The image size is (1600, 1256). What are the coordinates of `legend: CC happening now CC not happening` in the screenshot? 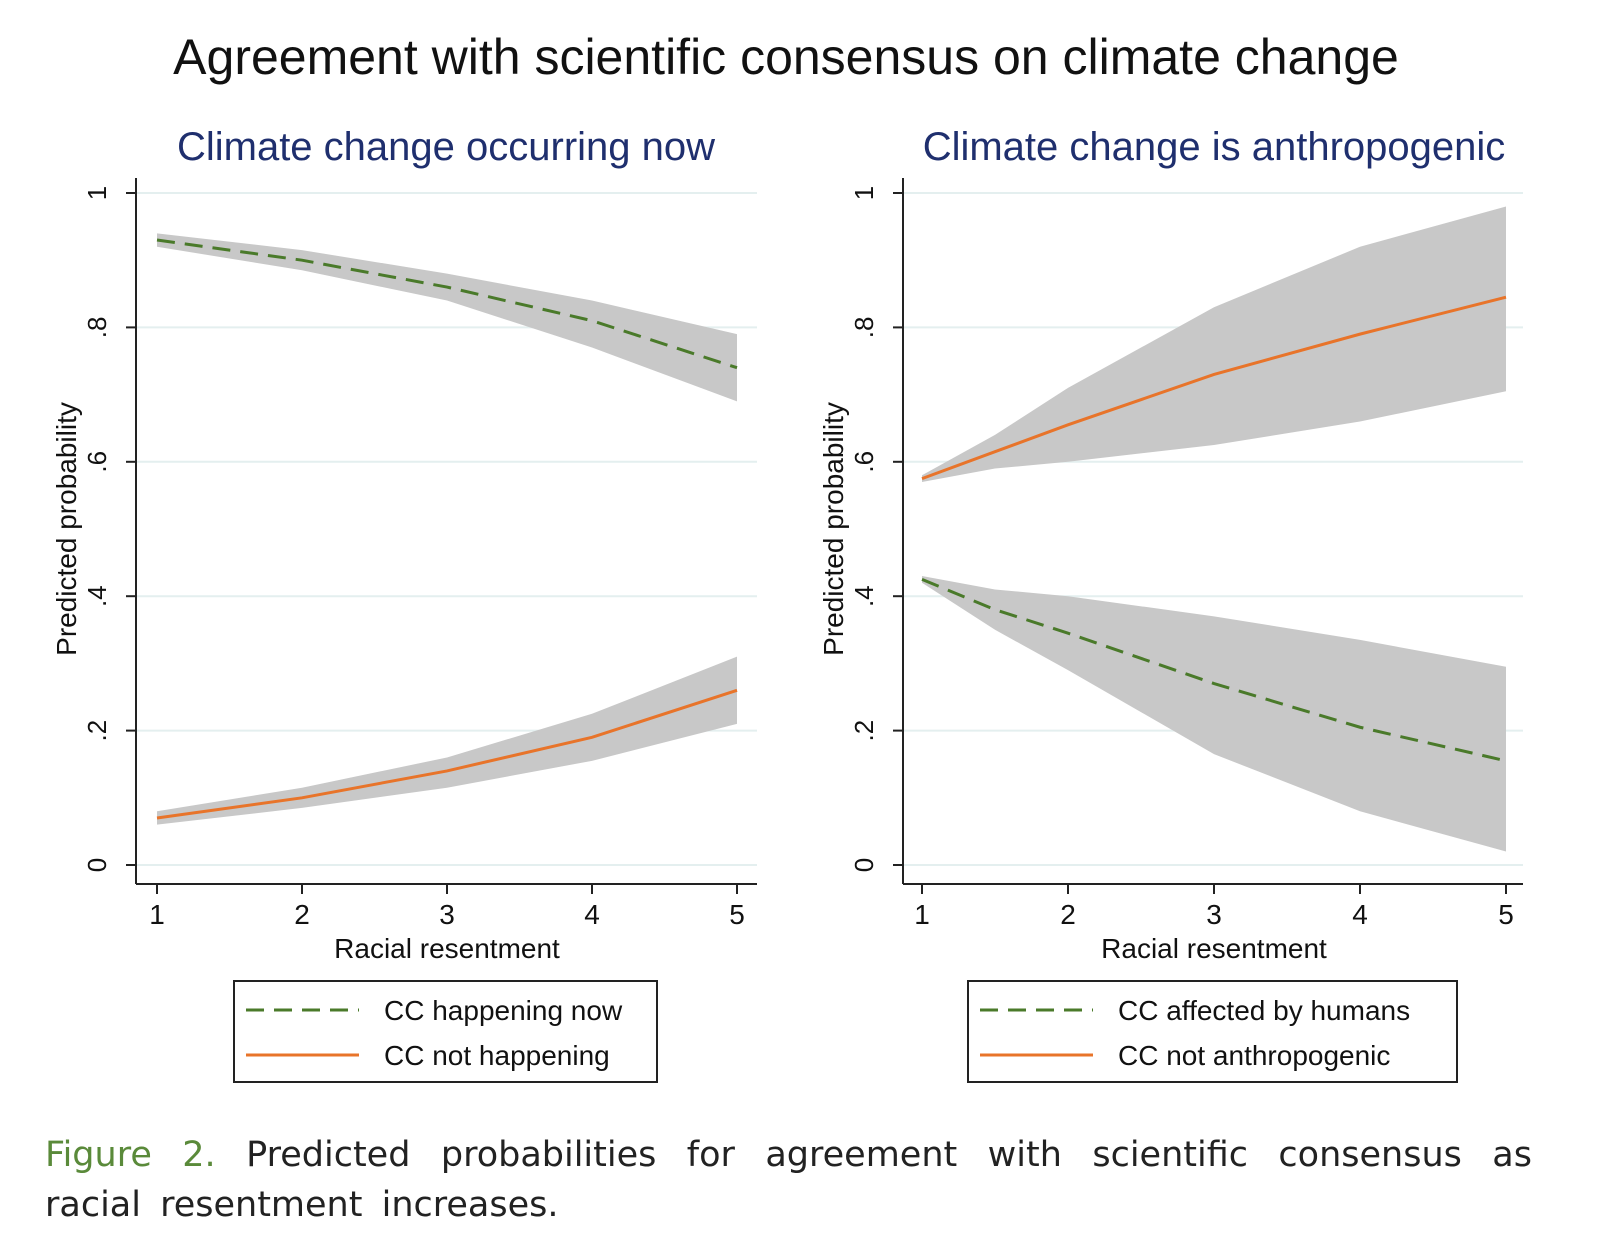 It's located at (445, 1031).